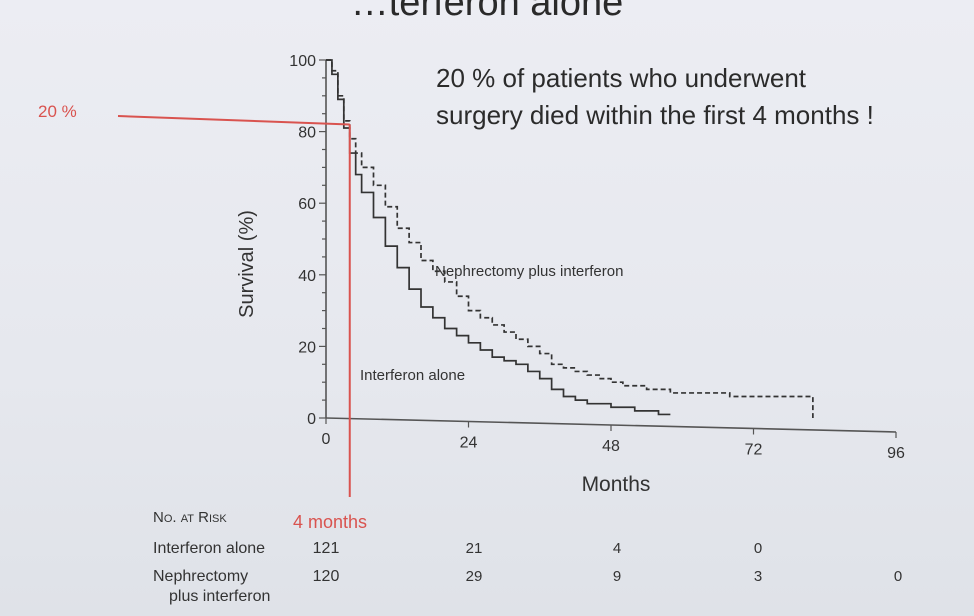  Describe the element at coordinates (754, 450) in the screenshot. I see `x-tick-label: 72` at that location.